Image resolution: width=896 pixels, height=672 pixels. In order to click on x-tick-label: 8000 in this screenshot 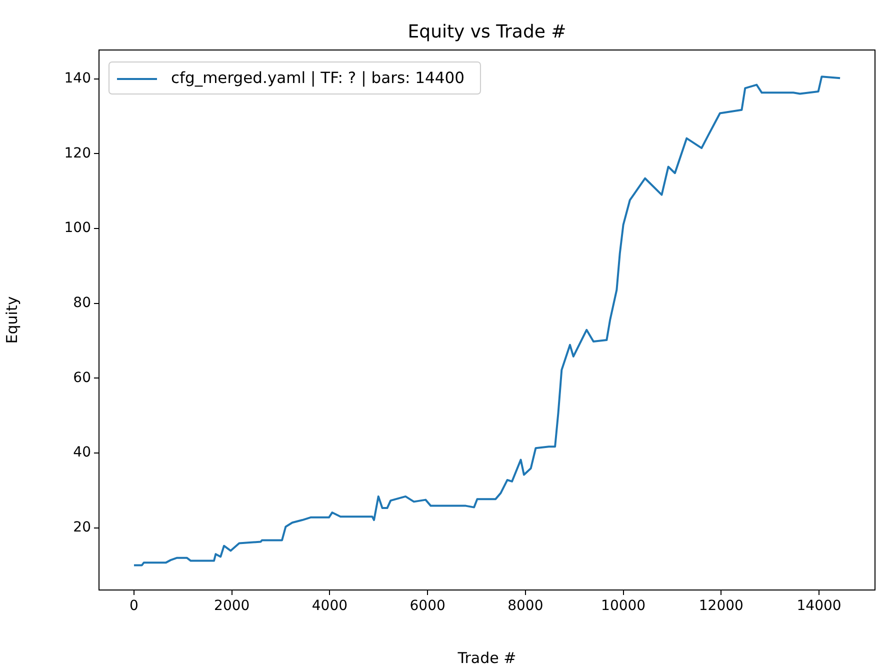, I will do `click(526, 606)`.